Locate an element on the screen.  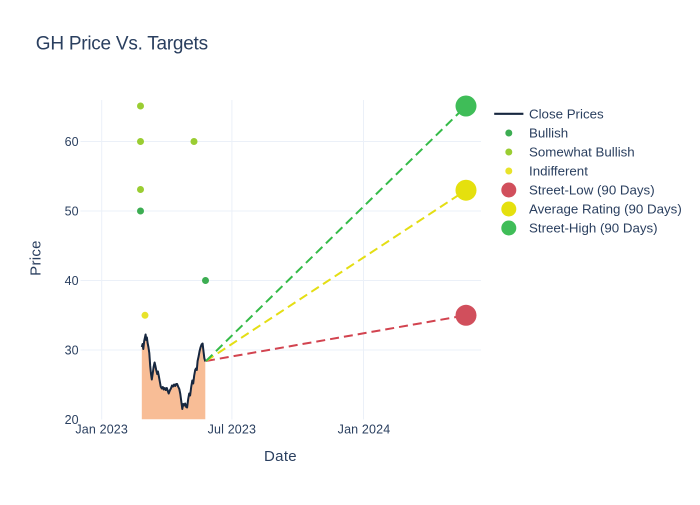
svg-text: 40 is located at coordinates (72, 281).